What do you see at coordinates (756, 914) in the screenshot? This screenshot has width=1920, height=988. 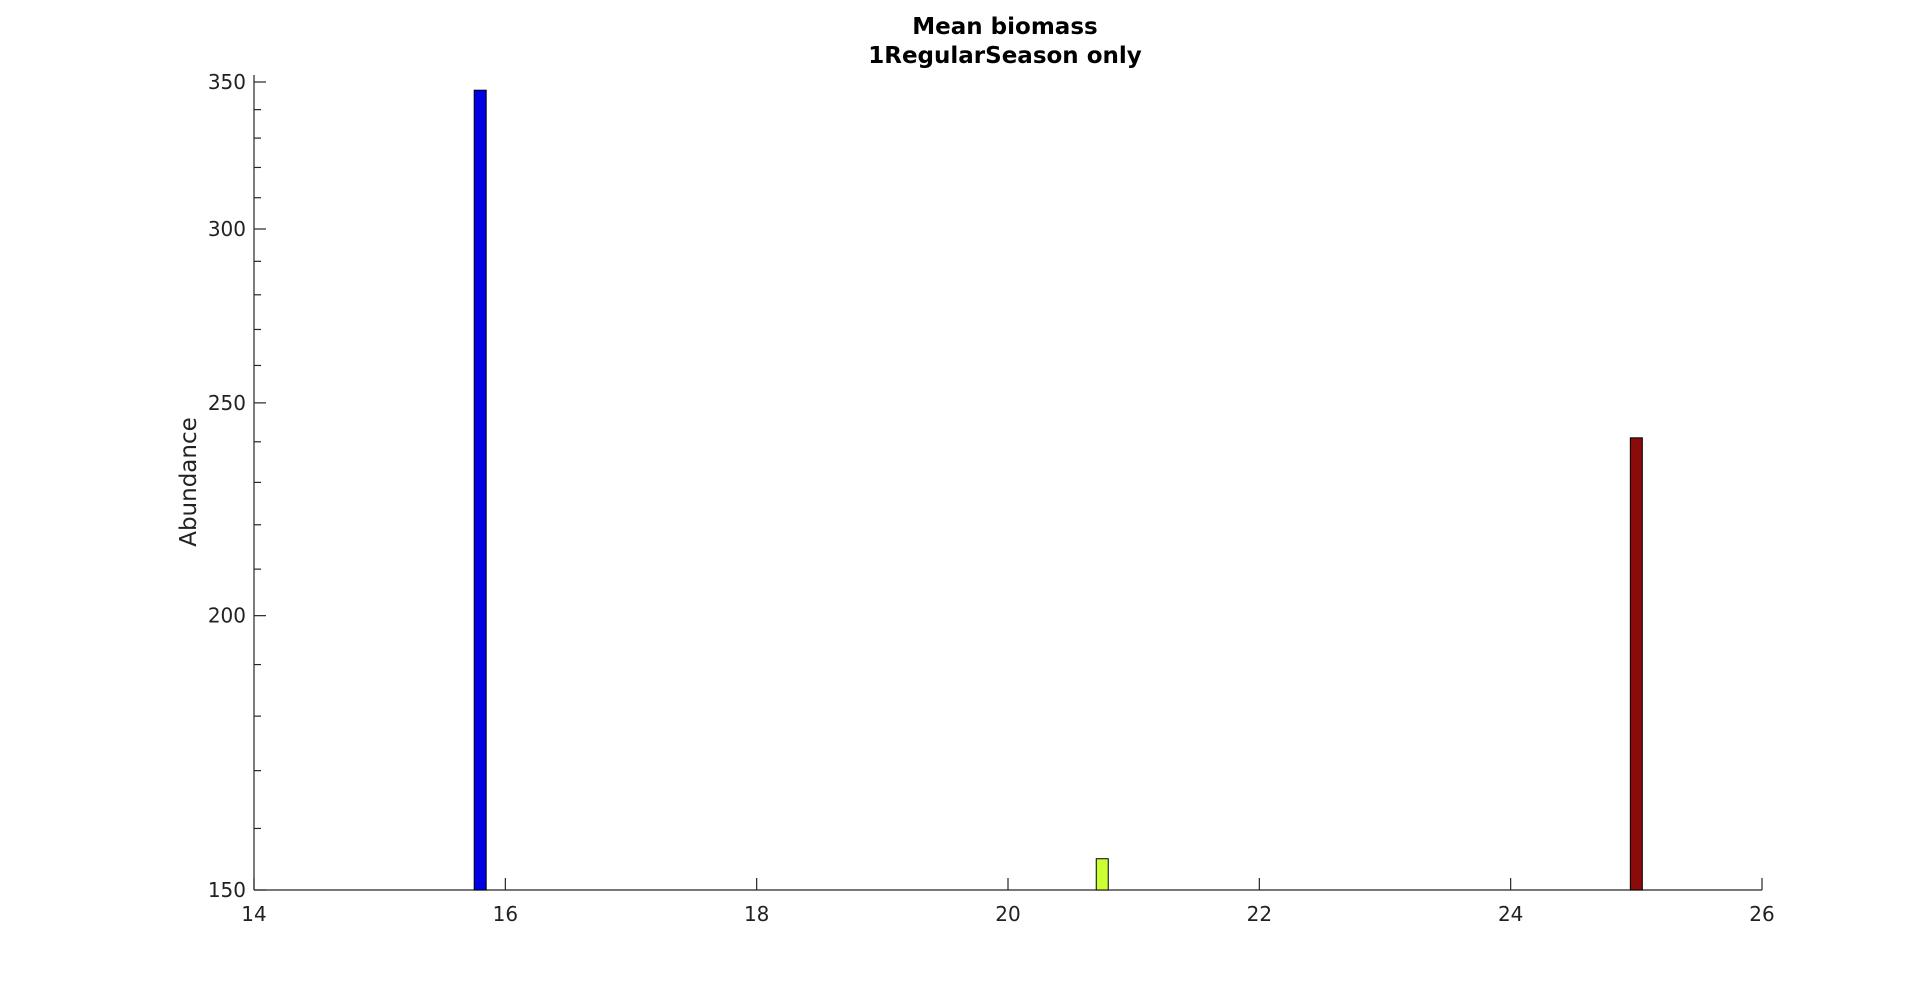 I see `x-tick-label-18: 18` at bounding box center [756, 914].